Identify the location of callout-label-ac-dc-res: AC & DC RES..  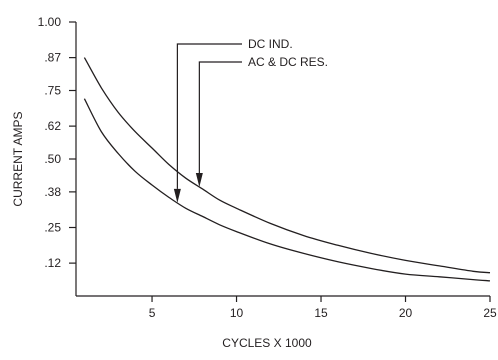
(288, 62).